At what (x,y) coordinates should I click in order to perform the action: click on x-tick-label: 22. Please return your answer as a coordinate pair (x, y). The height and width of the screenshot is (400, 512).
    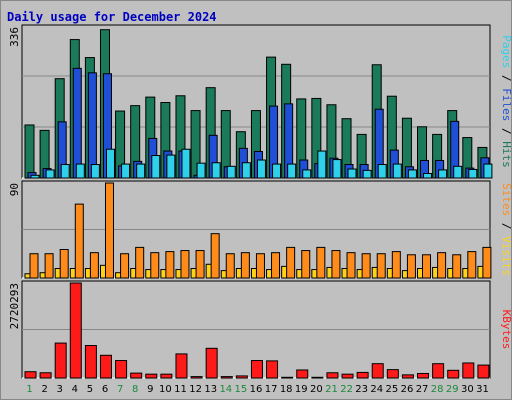
    Looking at the image, I should click on (346, 389).